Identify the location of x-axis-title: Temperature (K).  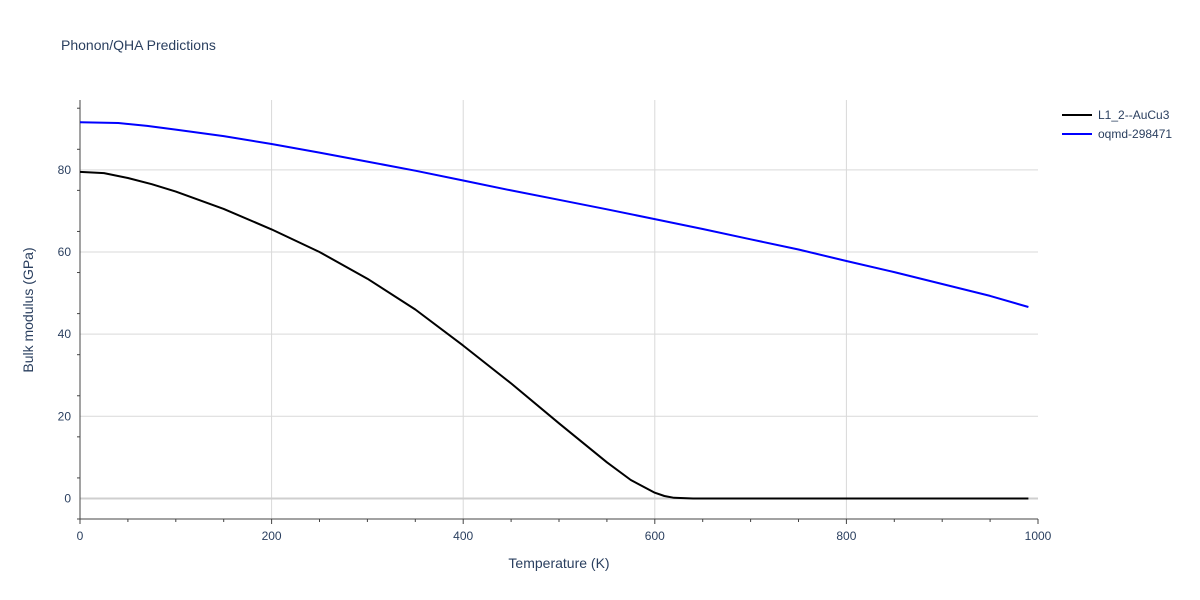
(558, 563).